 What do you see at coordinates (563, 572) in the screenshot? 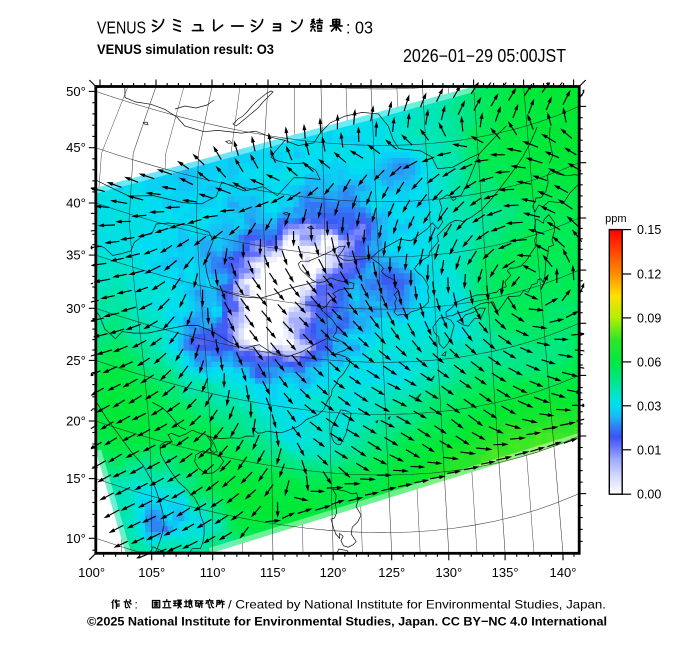
I see `svg-text: 140°` at bounding box center [563, 572].